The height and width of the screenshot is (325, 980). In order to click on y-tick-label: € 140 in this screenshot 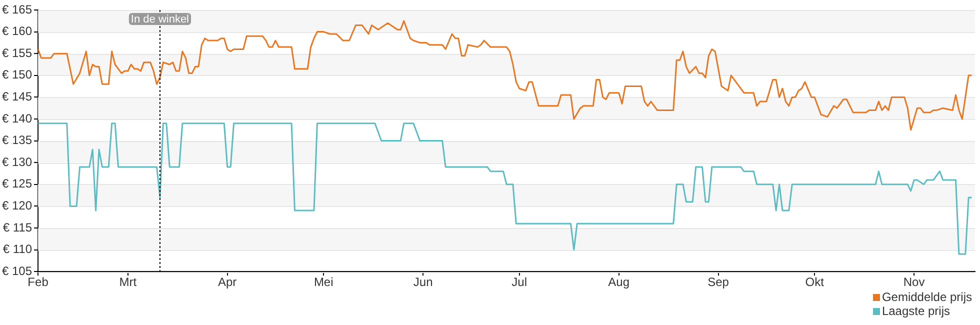, I will do `click(17, 118)`.